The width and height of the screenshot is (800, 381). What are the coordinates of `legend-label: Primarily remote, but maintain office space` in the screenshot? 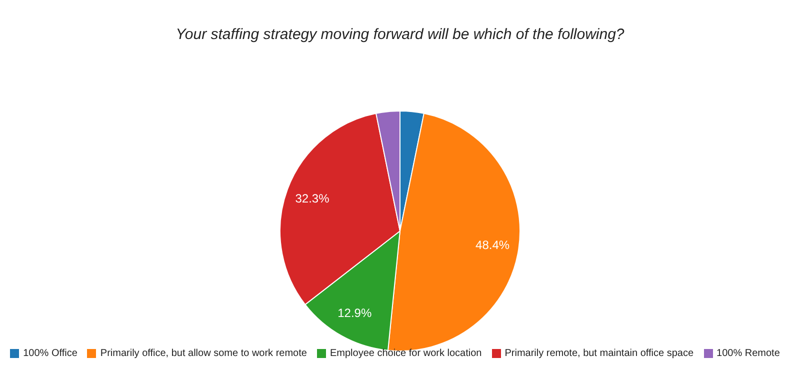 It's located at (599, 353).